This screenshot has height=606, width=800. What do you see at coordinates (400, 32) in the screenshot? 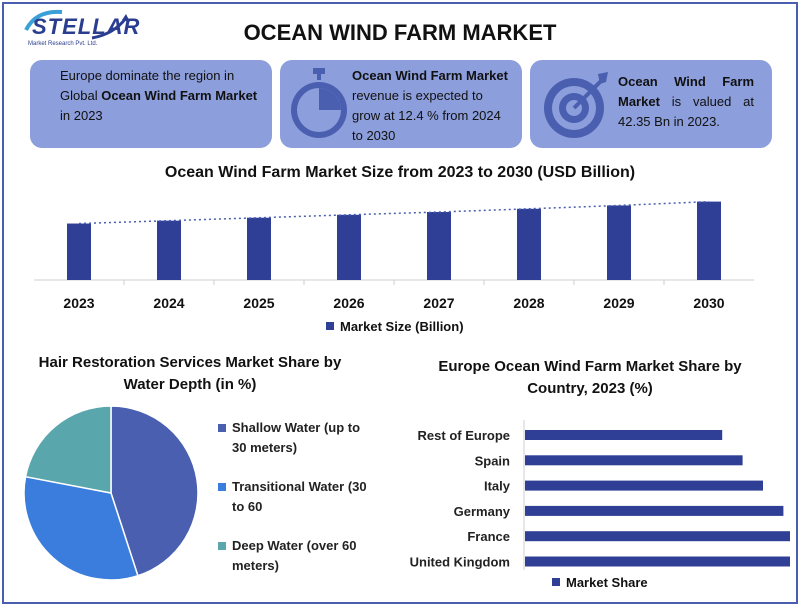
I see `page-title: OCEAN WIND FARM MARKET` at bounding box center [400, 32].